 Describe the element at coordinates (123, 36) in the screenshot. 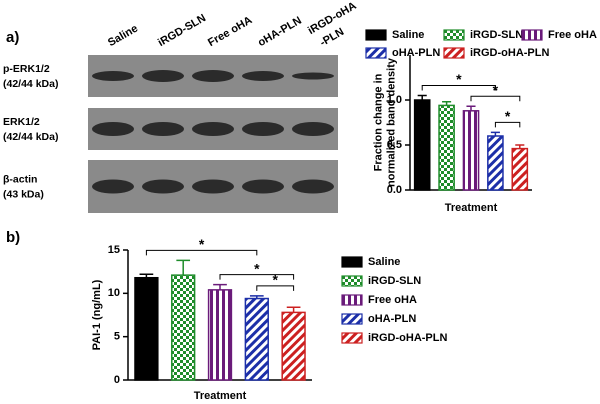

I see `lane-label: Saline` at that location.